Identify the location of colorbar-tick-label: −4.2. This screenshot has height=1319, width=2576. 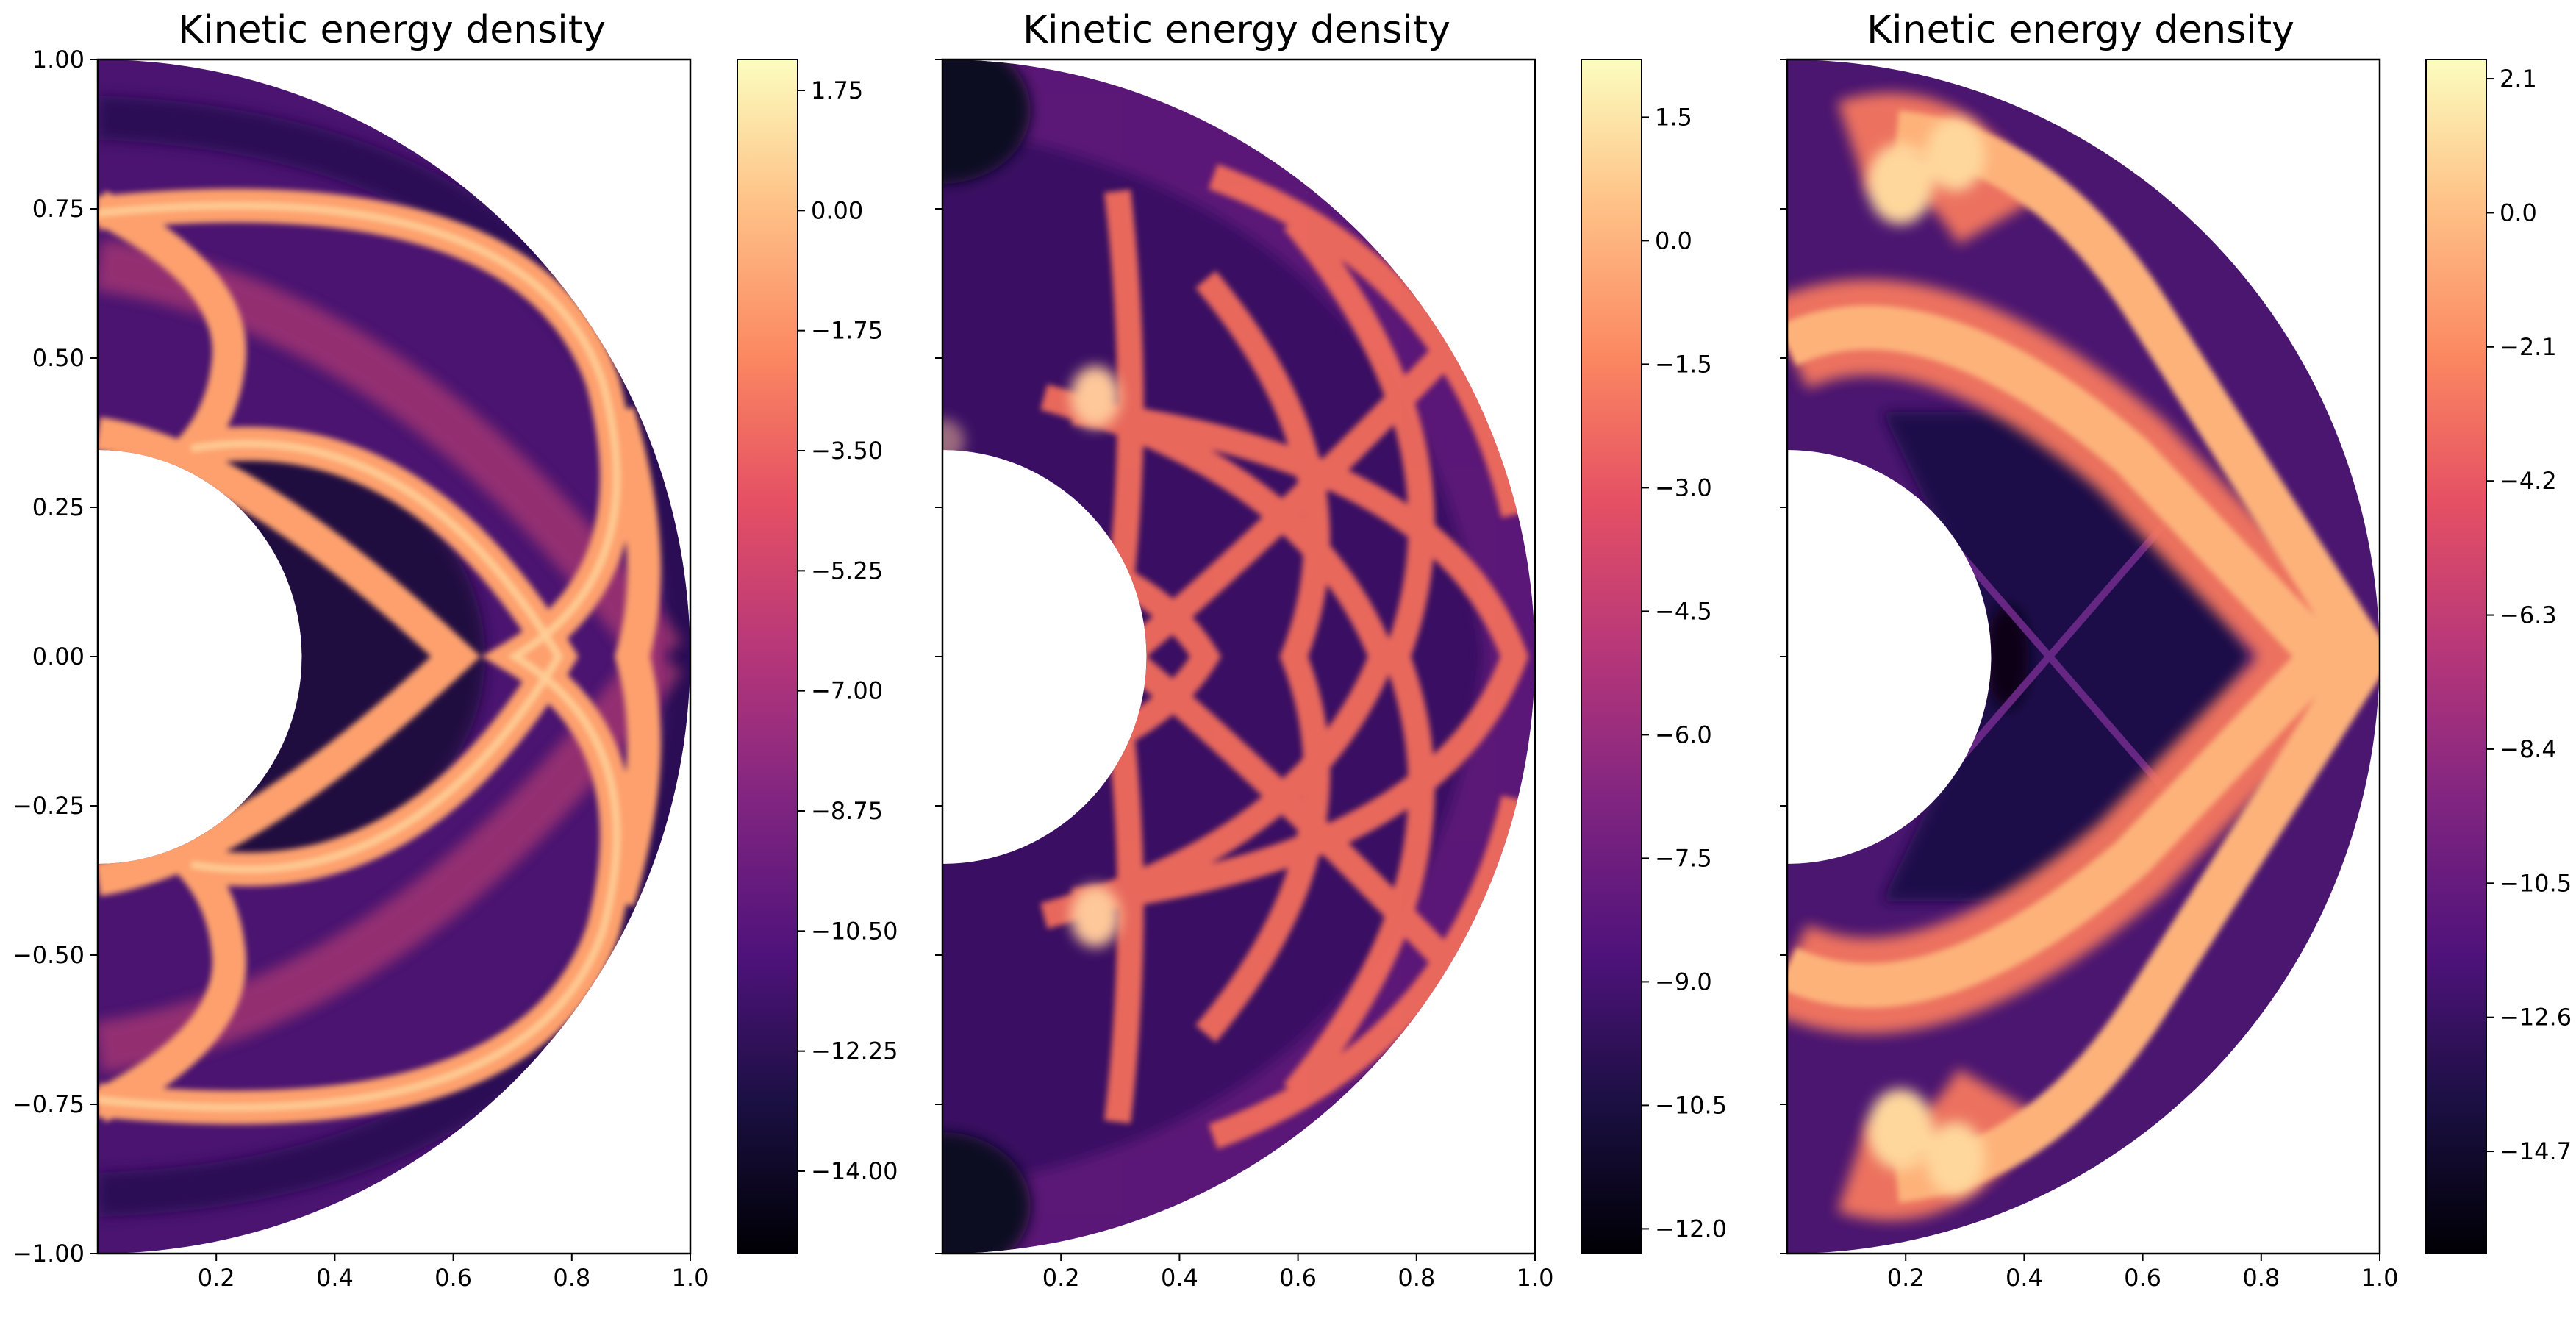
(2528, 481).